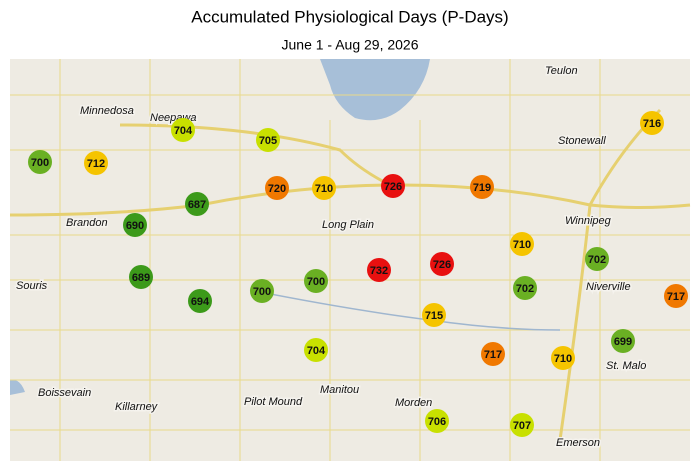 Image resolution: width=700 pixels, height=467 pixels. What do you see at coordinates (561, 71) in the screenshot?
I see `place-label: Teulon` at bounding box center [561, 71].